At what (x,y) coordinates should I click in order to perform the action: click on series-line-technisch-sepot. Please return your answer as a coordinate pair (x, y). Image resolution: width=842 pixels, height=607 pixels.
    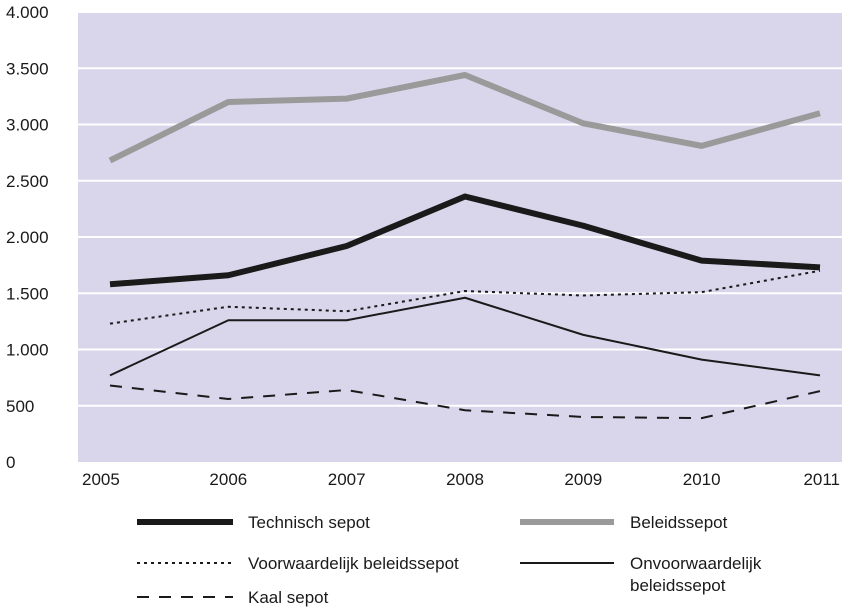
    Looking at the image, I should click on (465, 240).